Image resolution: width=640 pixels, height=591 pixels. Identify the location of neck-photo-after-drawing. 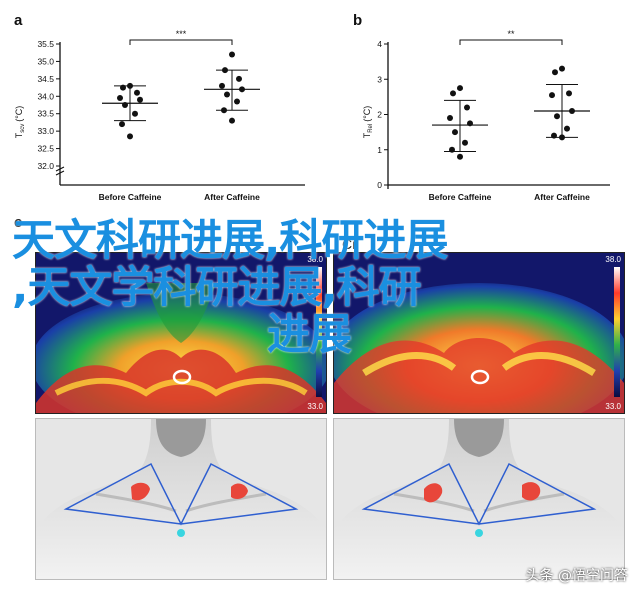
(479, 499).